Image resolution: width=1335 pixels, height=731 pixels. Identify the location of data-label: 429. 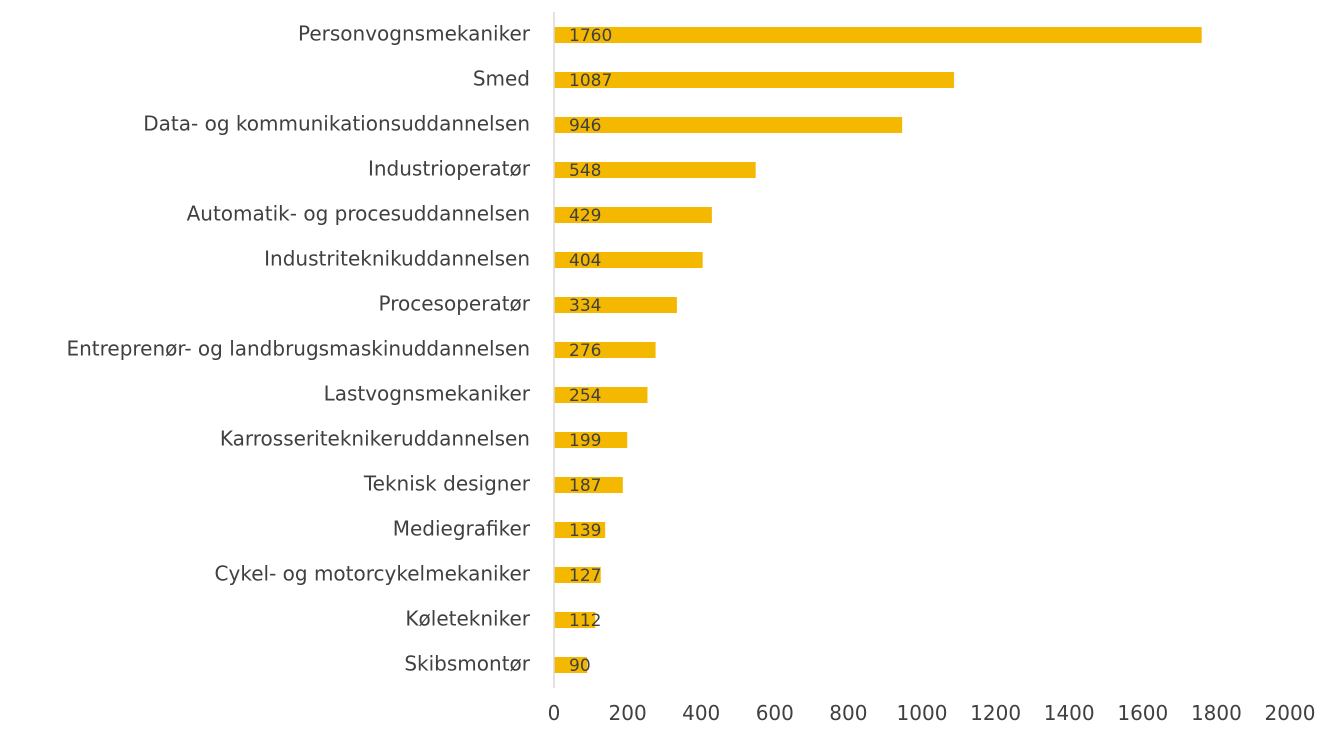
(585, 216).